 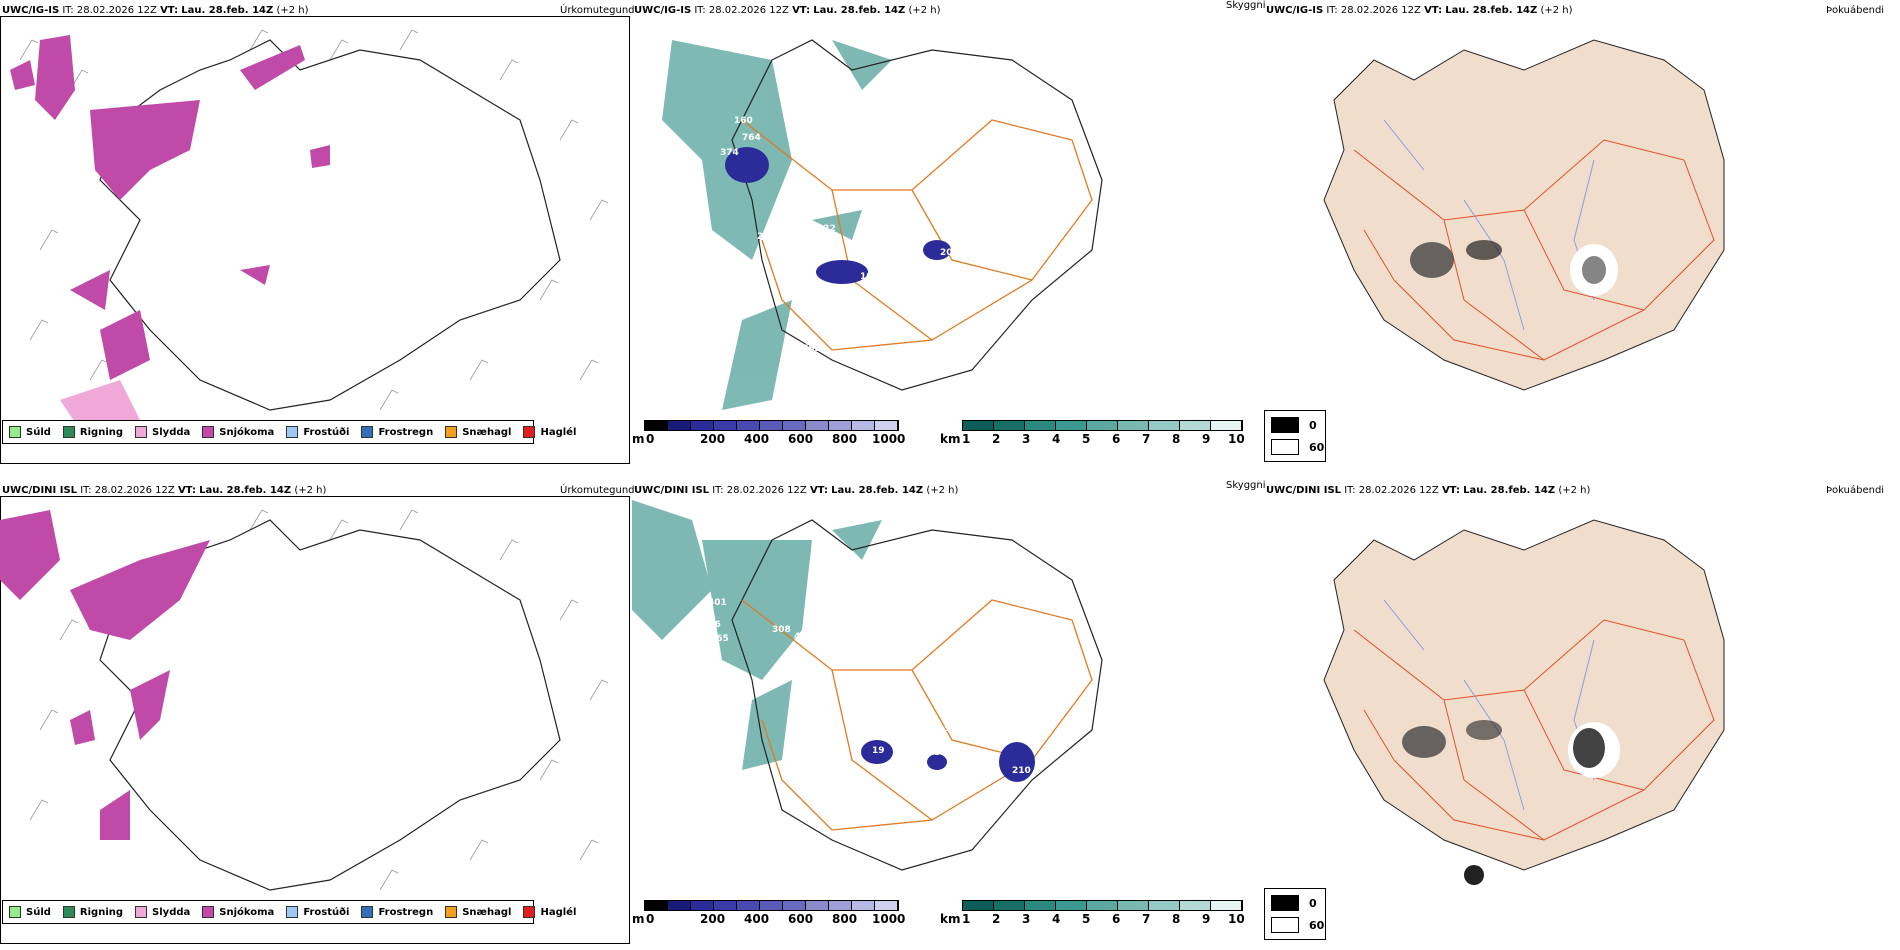 I want to click on legend-item: Snjókoma, so click(x=238, y=912).